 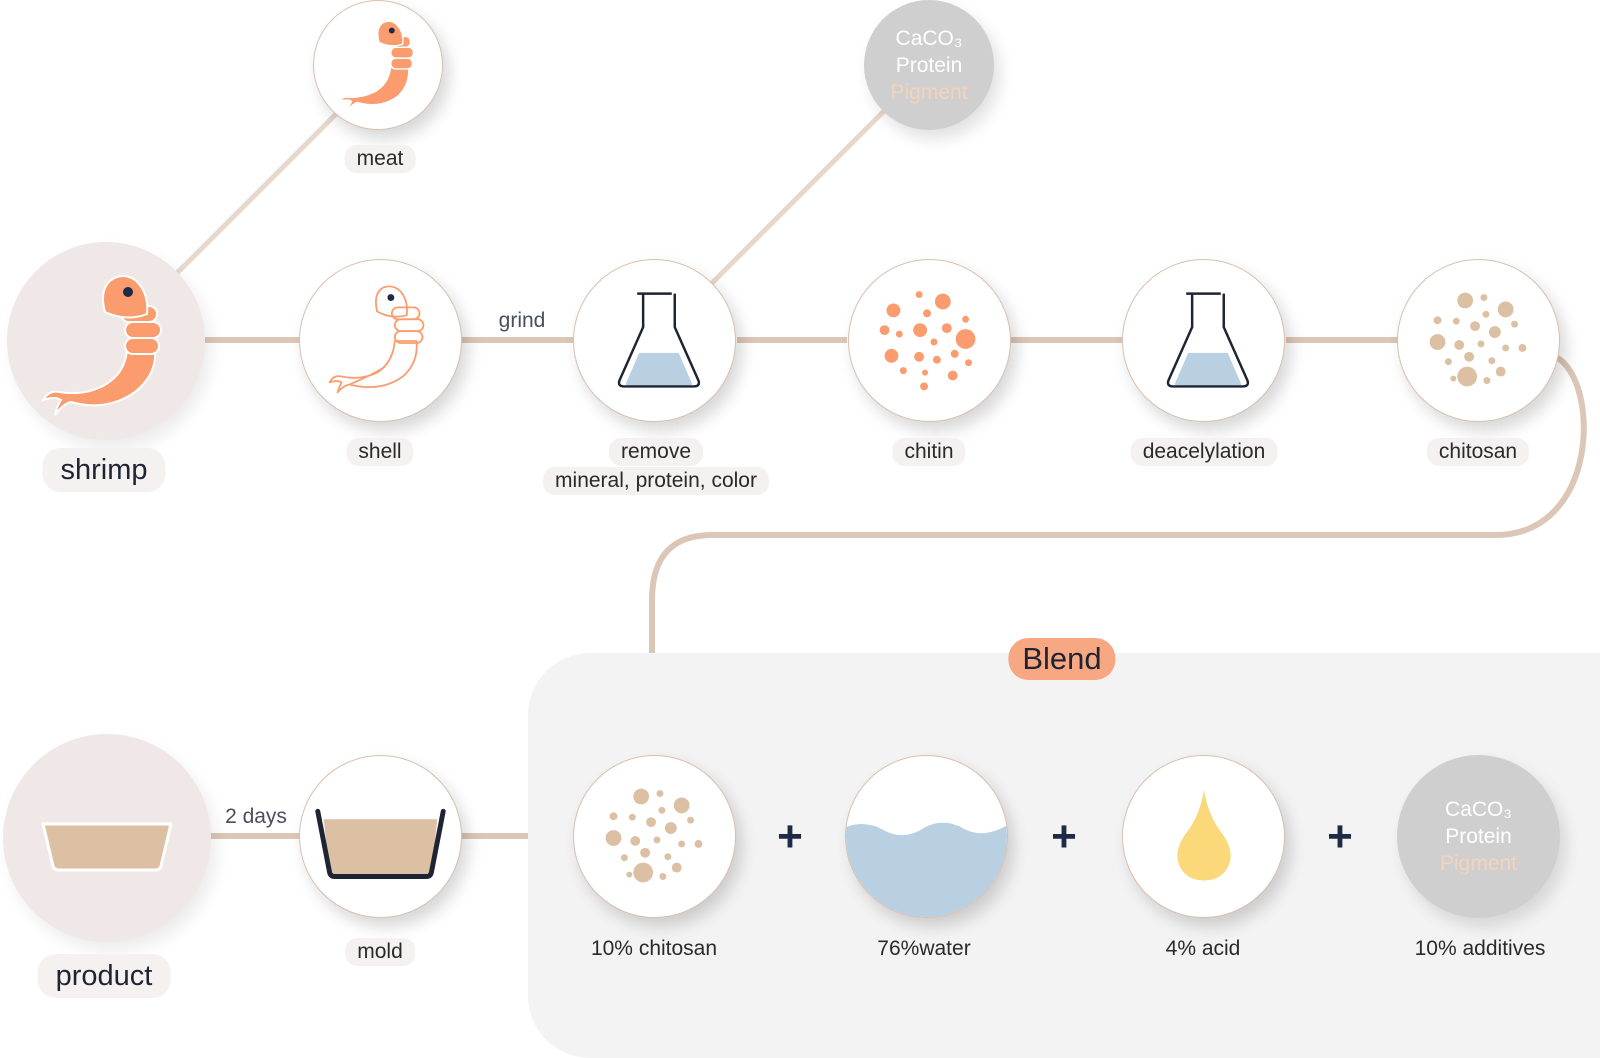 I want to click on meat-node, so click(x=378, y=65).